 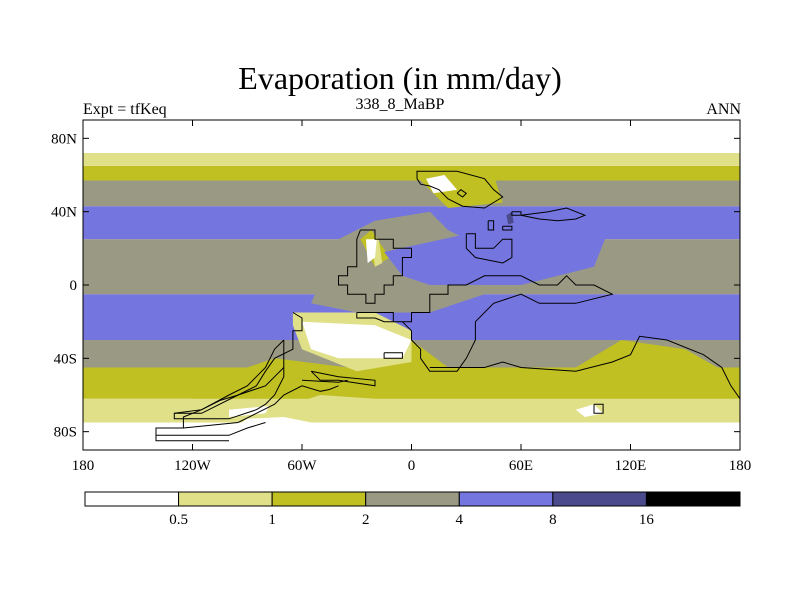 I want to click on y-tick-label-4: 80S, so click(x=65, y=433).